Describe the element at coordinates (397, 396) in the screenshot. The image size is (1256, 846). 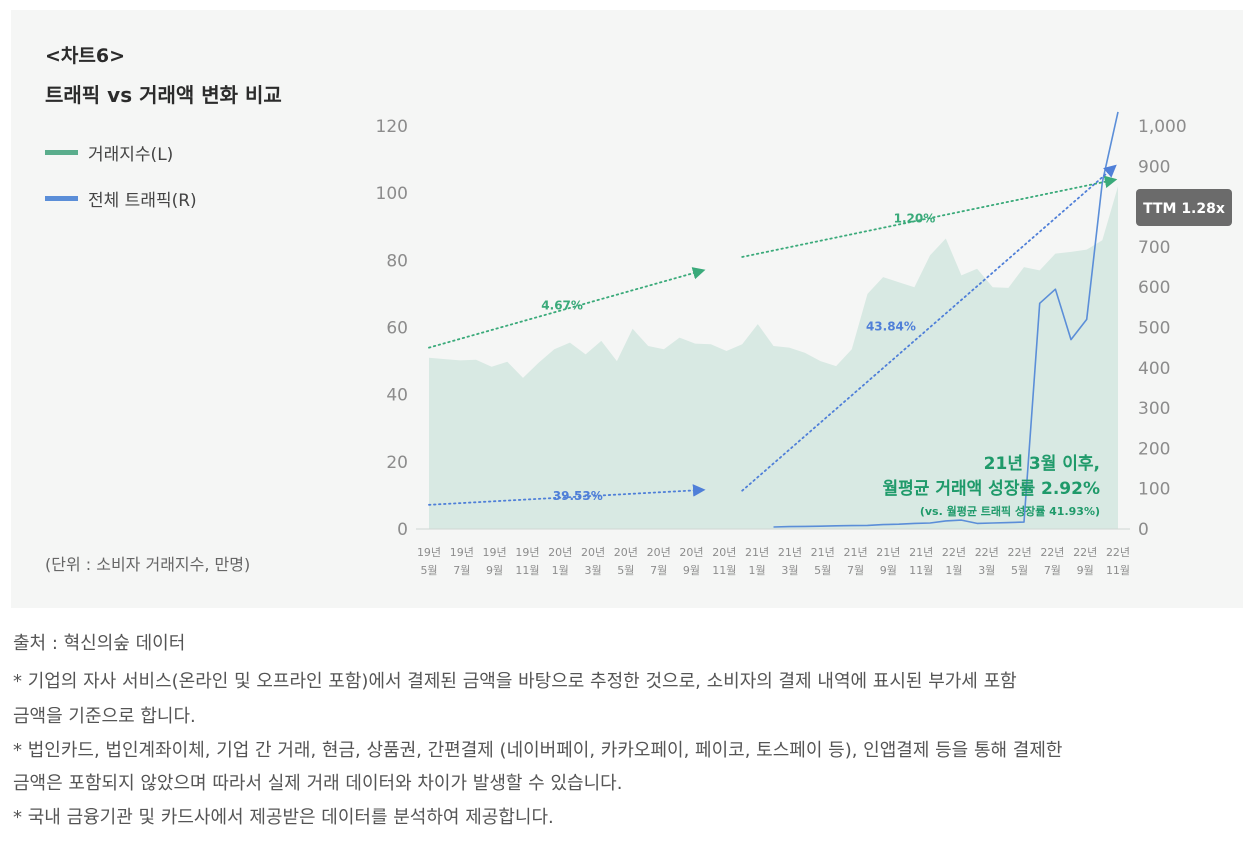
I see `y-left-tick-label: 40` at that location.